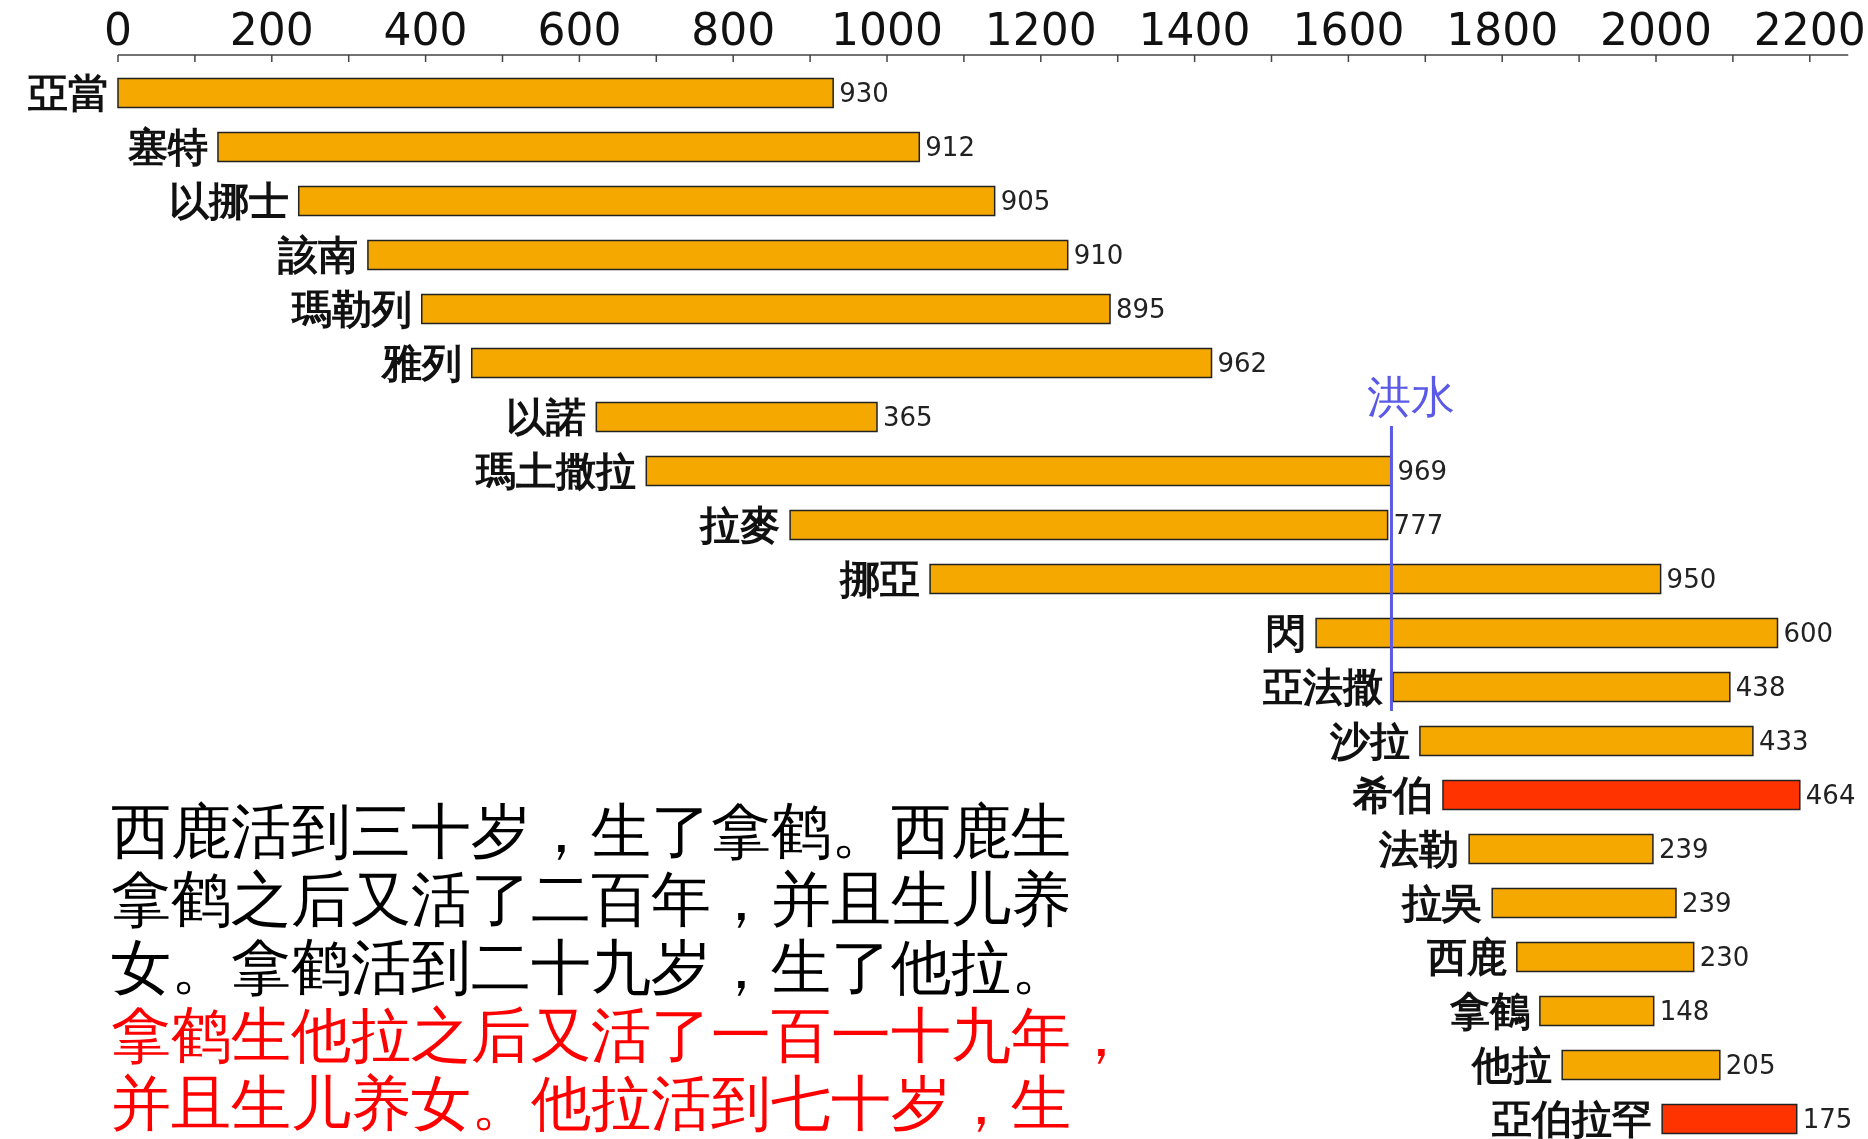 This screenshot has width=1868, height=1139. What do you see at coordinates (1656, 29) in the screenshot?
I see `x-tick-label: 2000` at bounding box center [1656, 29].